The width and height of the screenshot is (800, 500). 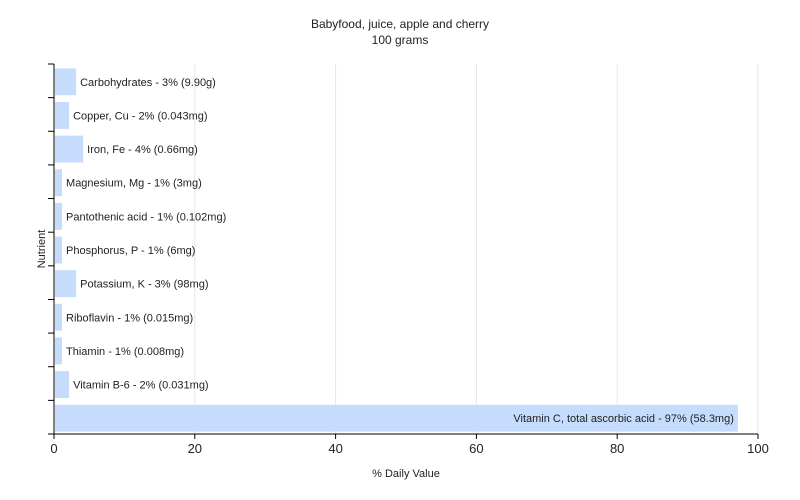 What do you see at coordinates (406, 474) in the screenshot?
I see `x-axis-title: % Daily Value` at bounding box center [406, 474].